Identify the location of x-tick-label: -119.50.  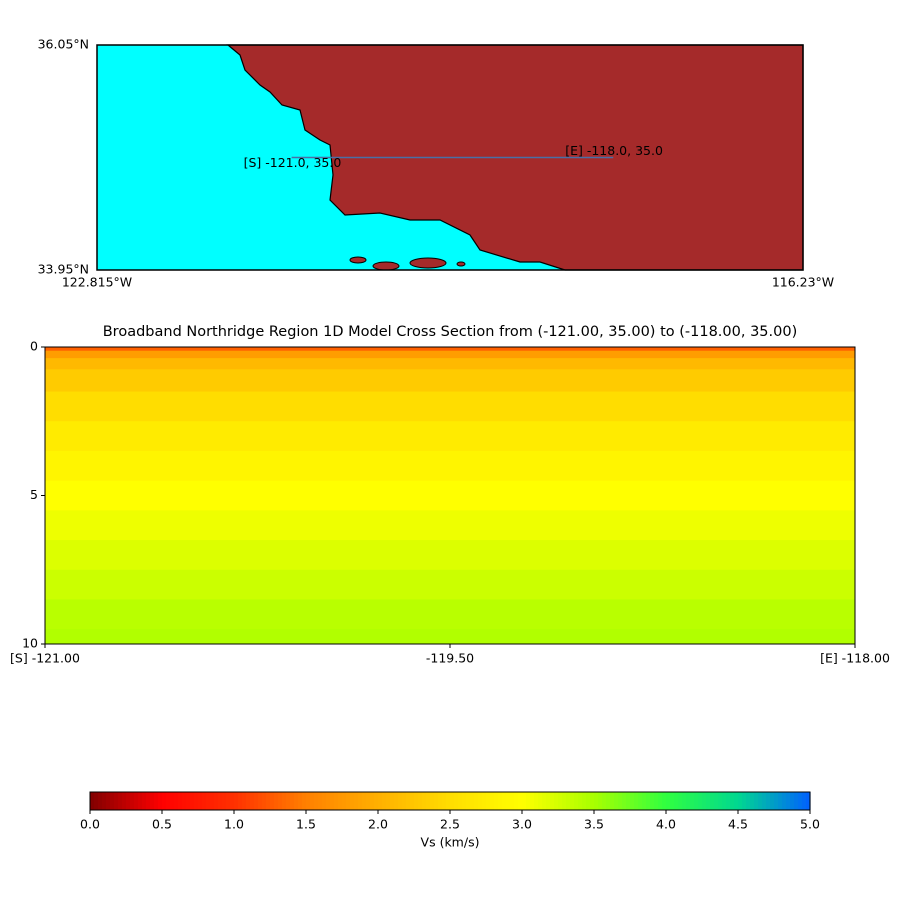
(450, 658).